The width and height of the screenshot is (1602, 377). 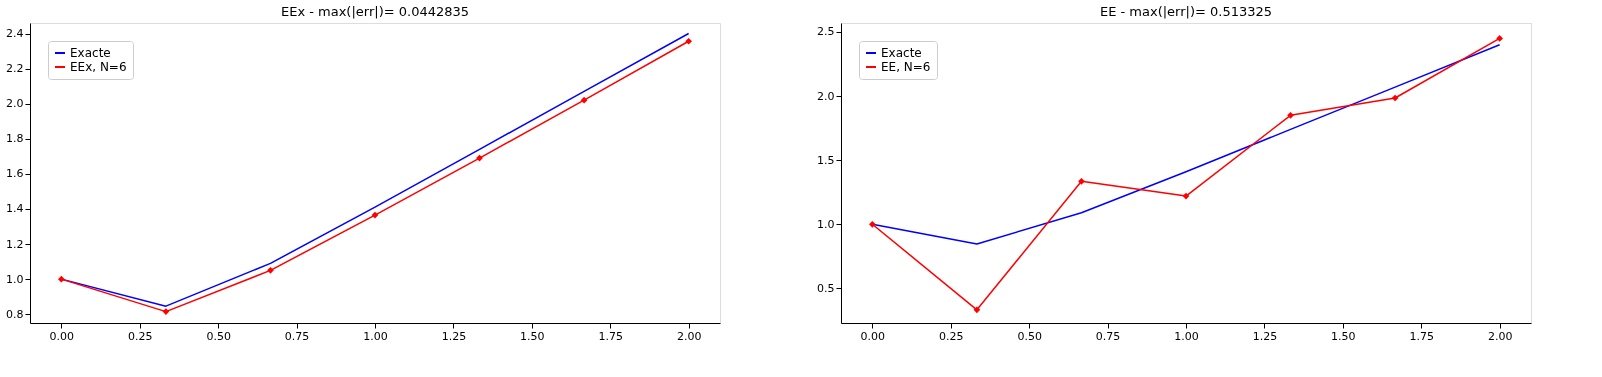 What do you see at coordinates (15, 174) in the screenshot?
I see `y-tick-label: 1.6` at bounding box center [15, 174].